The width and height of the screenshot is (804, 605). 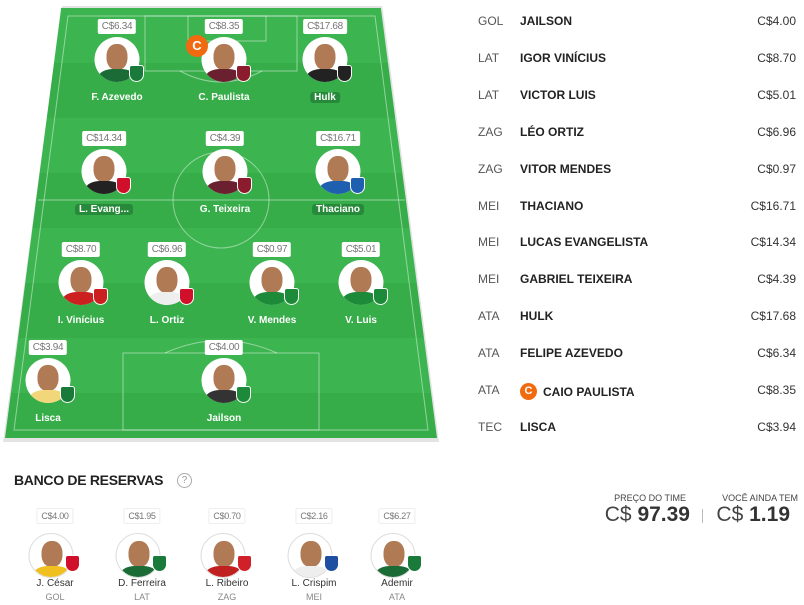 I want to click on bench-player-position: ZAG, so click(x=227, y=597).